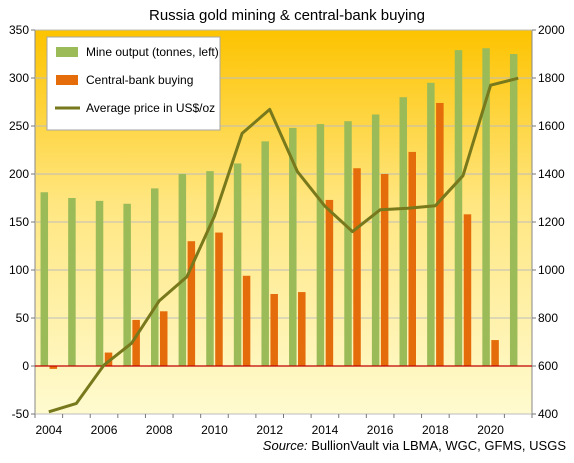 This screenshot has width=574, height=463. Describe the element at coordinates (285, 445) in the screenshot. I see `source-label: Source:` at that location.